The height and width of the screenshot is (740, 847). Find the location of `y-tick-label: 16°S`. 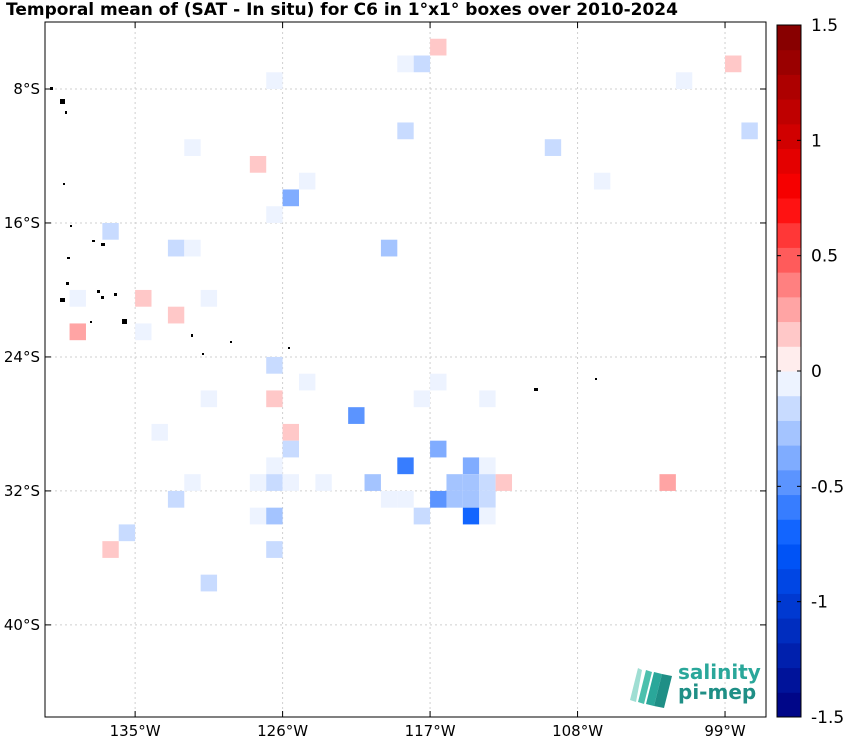

y-tick-label: 16°S is located at coordinates (22, 223).